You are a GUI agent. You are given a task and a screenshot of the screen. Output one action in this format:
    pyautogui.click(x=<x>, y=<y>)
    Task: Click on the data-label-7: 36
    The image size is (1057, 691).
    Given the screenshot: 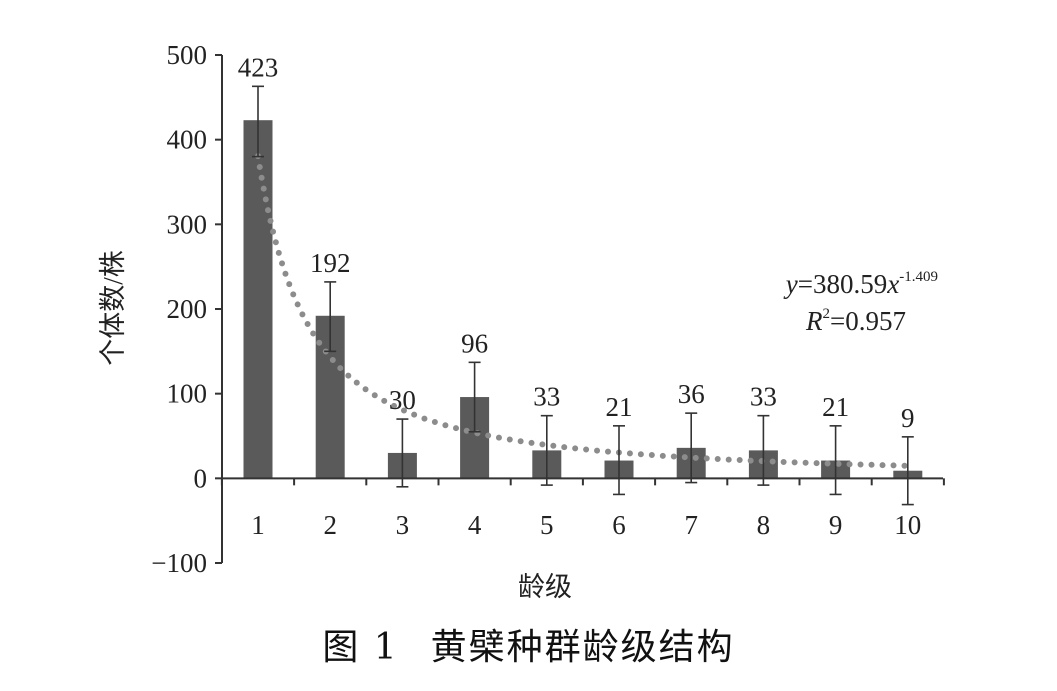 What is the action you would take?
    pyautogui.click(x=691, y=394)
    